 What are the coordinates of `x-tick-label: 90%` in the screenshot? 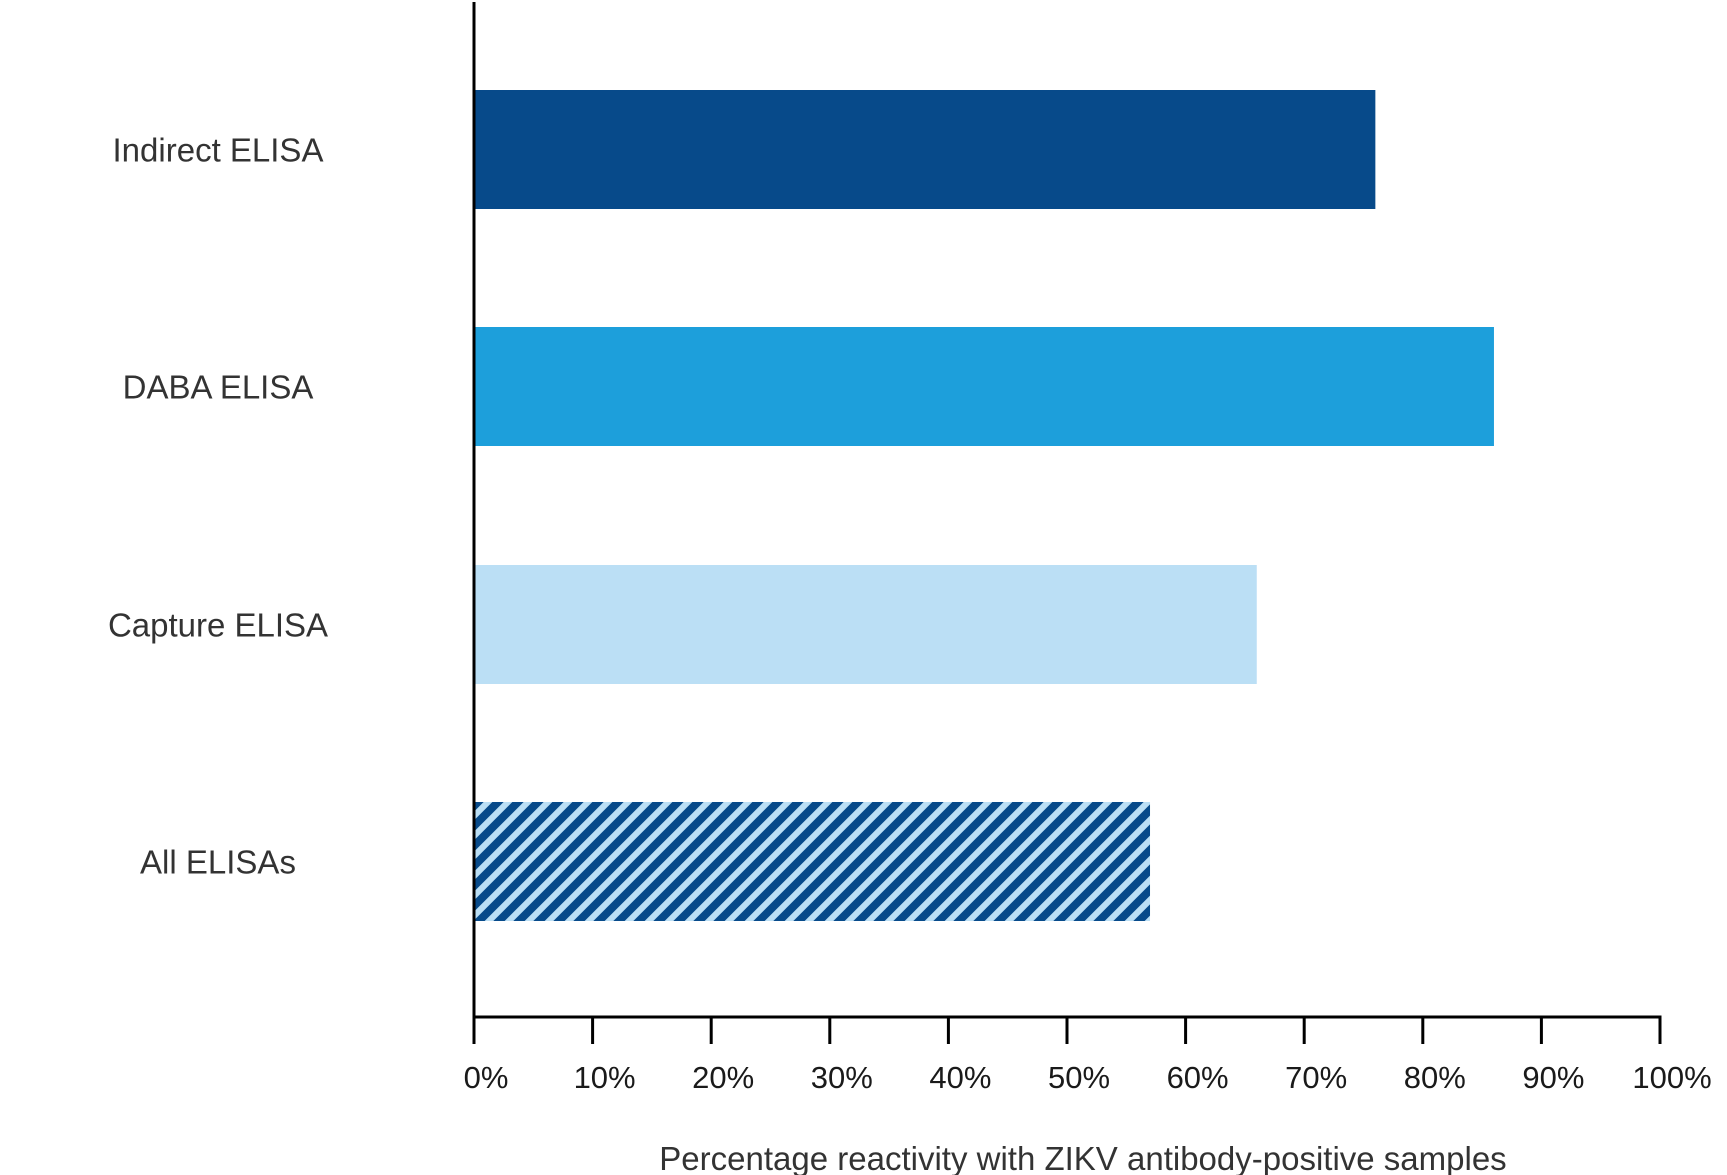 It's located at (1553, 1077).